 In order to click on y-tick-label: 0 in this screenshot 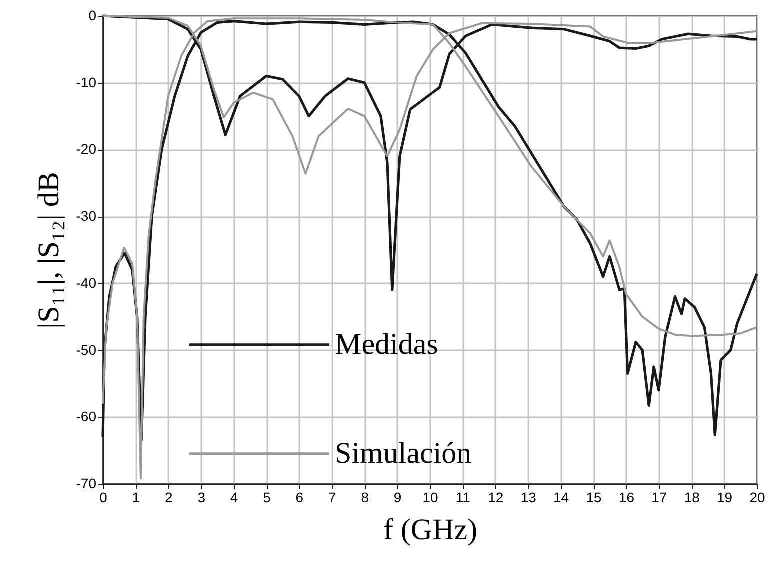, I will do `click(92, 16)`.